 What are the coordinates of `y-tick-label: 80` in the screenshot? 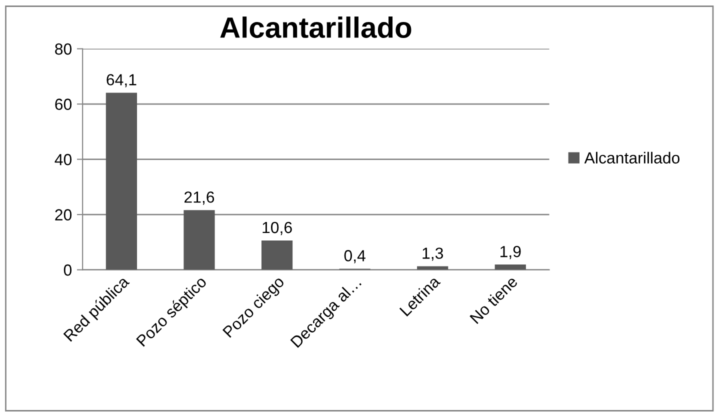 It's located at (63, 49).